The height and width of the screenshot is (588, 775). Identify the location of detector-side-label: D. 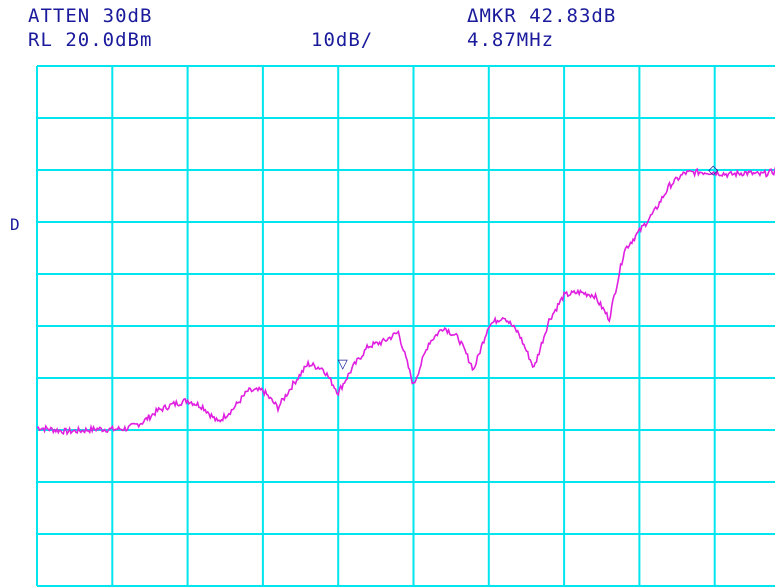
(15, 224).